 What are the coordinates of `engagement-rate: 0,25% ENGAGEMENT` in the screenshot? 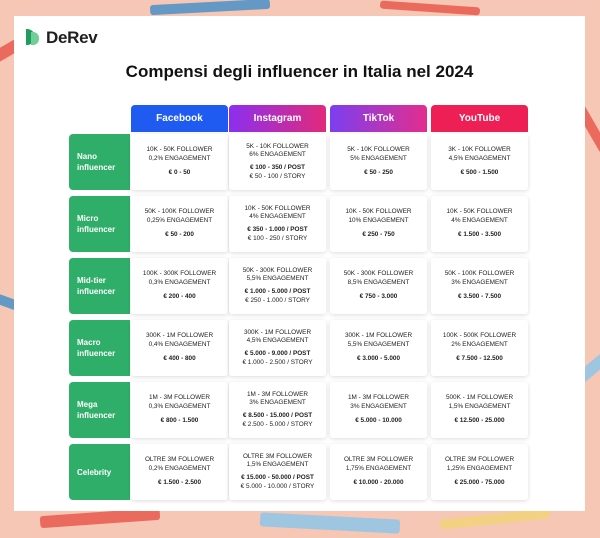 It's located at (179, 220).